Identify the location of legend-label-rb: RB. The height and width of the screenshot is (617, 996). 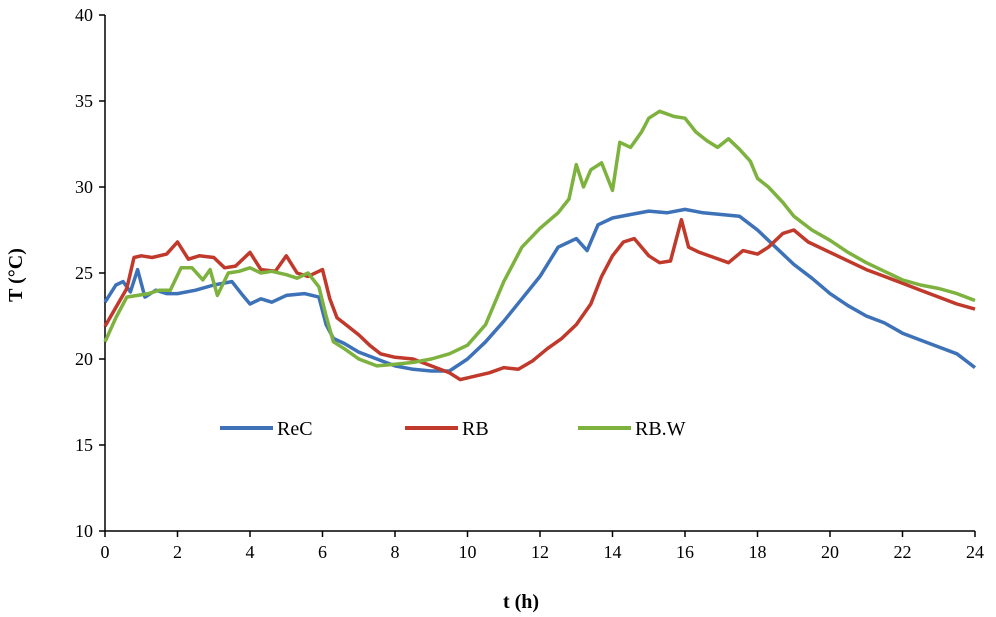
(475, 429).